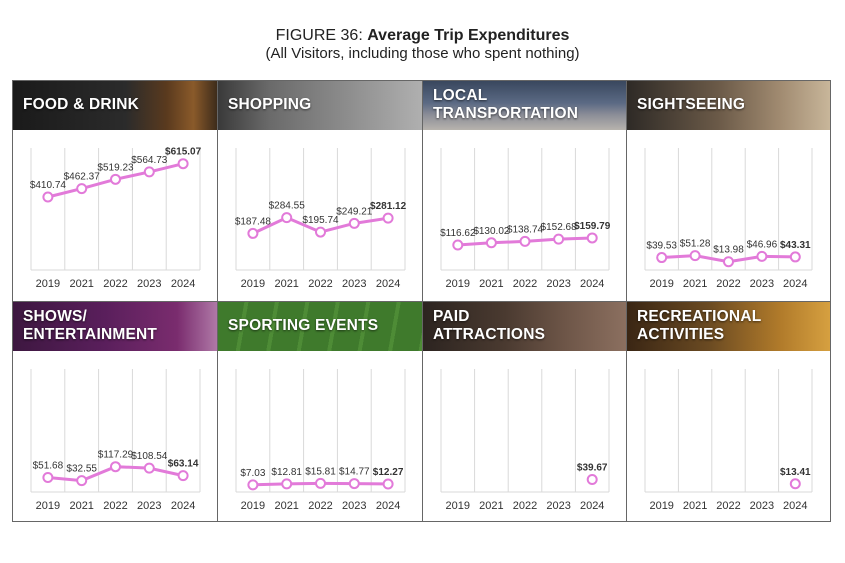  What do you see at coordinates (762, 244) in the screenshot?
I see `data-label: $46.96` at bounding box center [762, 244].